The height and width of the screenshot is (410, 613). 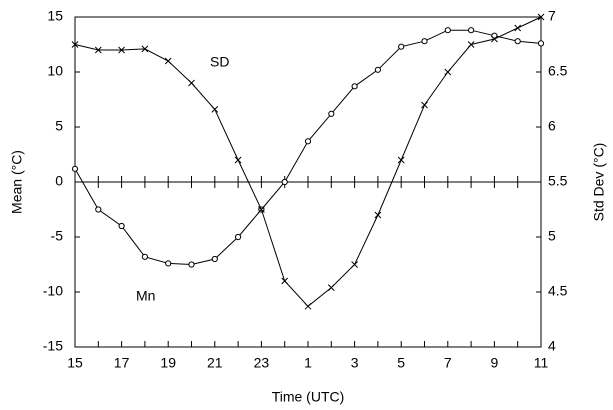 What do you see at coordinates (219, 62) in the screenshot?
I see `annotation: SD` at bounding box center [219, 62].